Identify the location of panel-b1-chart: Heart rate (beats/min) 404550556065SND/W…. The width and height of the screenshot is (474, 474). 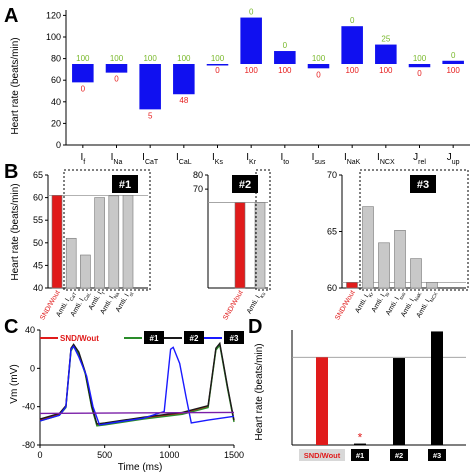
(80, 245).